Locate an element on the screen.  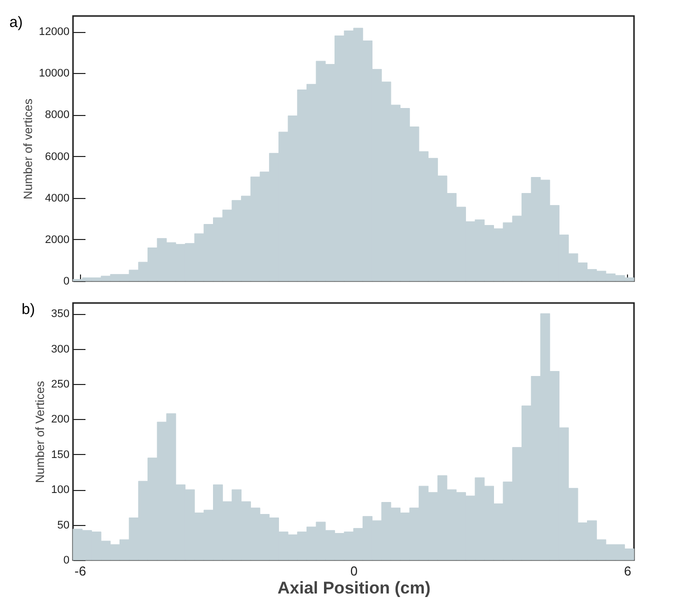
y-tick-label: 250 is located at coordinates (60, 384).